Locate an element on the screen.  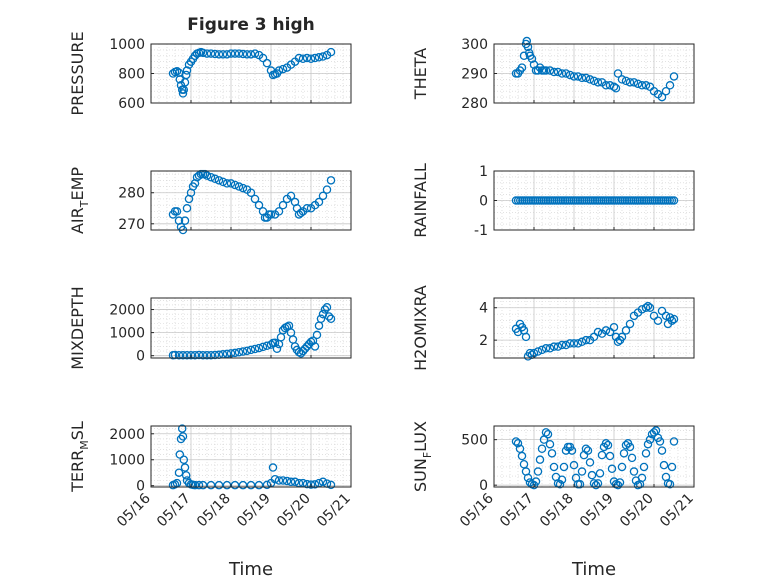
airtemp-ylabel-tail: EMP is located at coordinates (77, 184).